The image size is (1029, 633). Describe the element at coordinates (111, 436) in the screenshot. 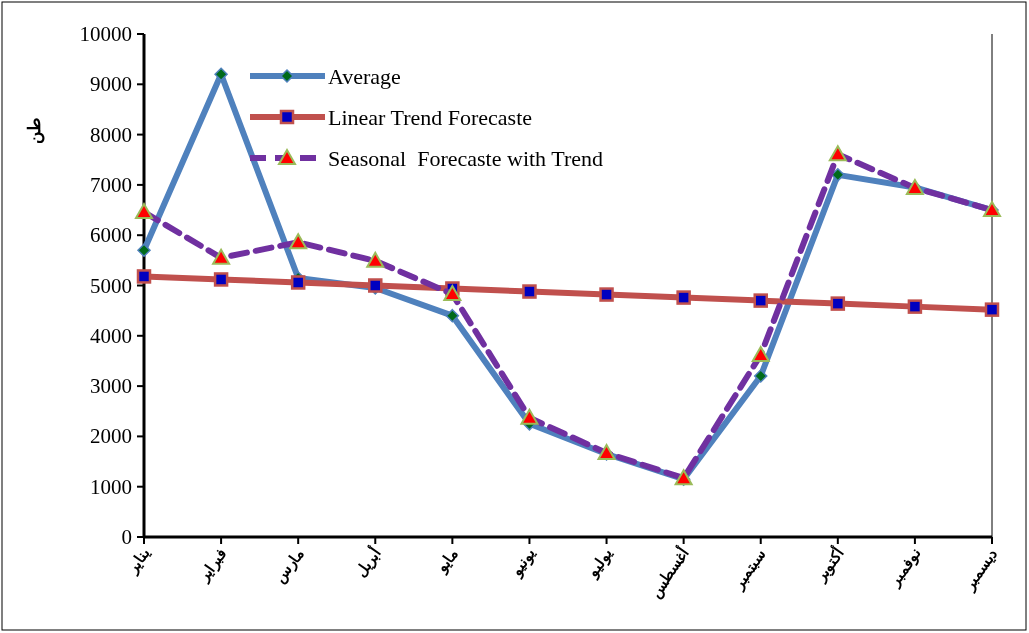

I see `y-tick-label: 2000` at that location.